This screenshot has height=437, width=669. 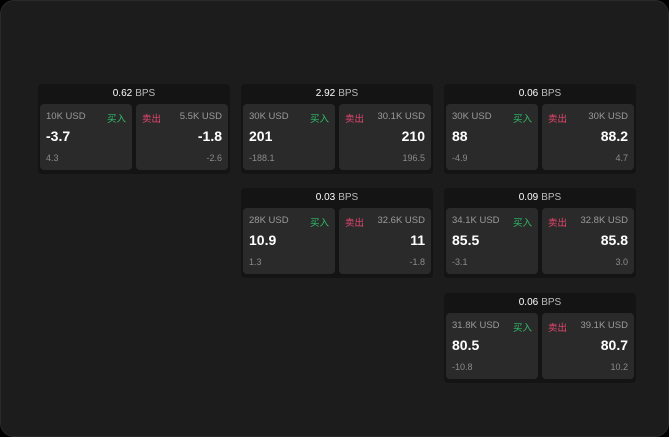 What do you see at coordinates (492, 346) in the screenshot?
I see `buy-button: 31.8K USD 买入 80.5 -10.8` at bounding box center [492, 346].